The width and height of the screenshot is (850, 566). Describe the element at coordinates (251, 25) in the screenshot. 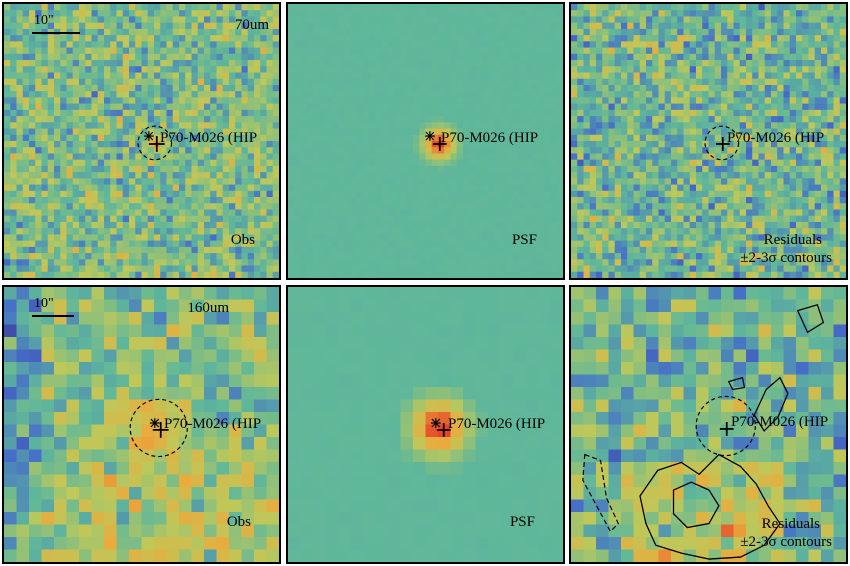

I see `band-label: 70um` at that location.